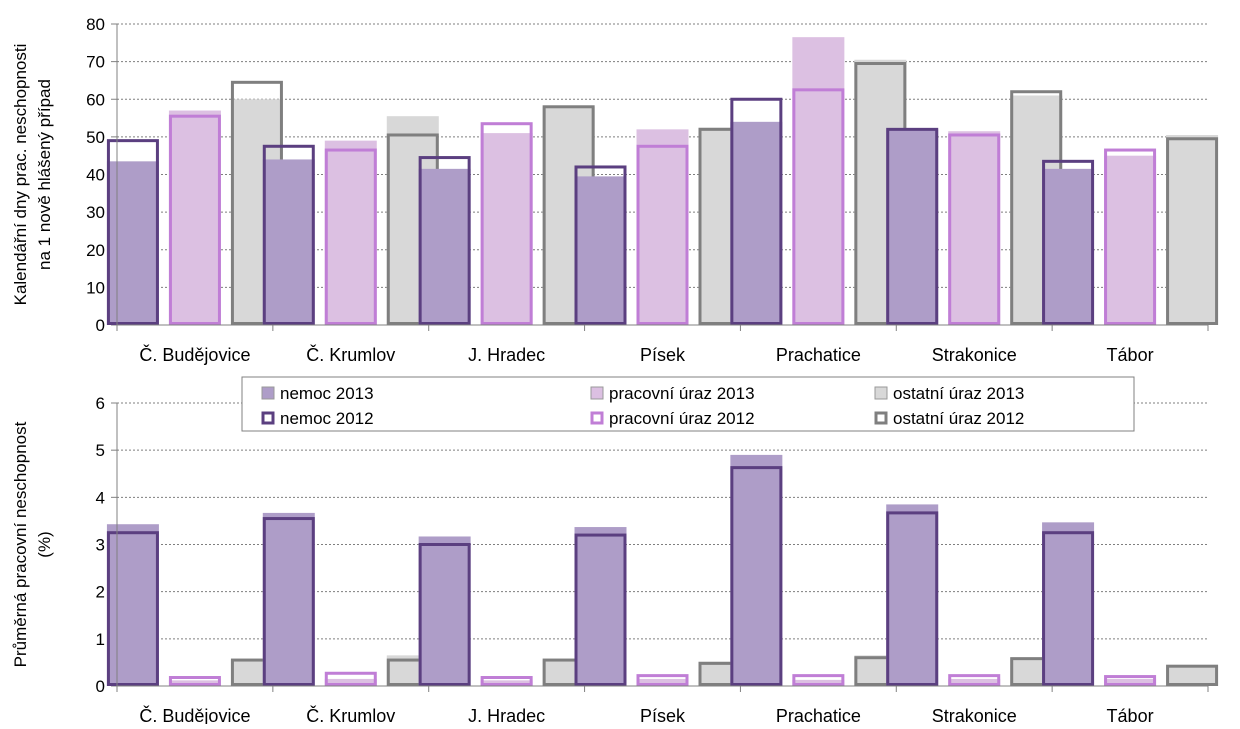 The image size is (1240, 729). What do you see at coordinates (958, 393) in the screenshot?
I see `legend-label-ostatni-uraz-2013: ostatní úraz 2013` at bounding box center [958, 393].